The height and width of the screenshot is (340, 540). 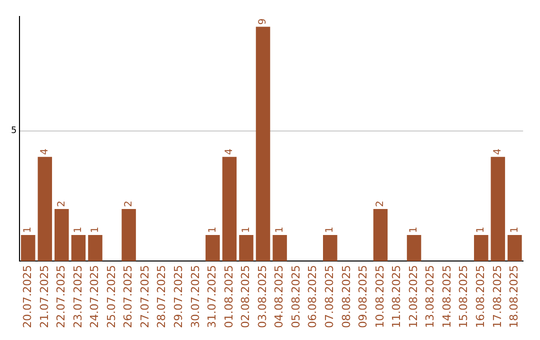 What do you see at coordinates (145, 296) in the screenshot?
I see `x-tick-label: 27.07.2025` at bounding box center [145, 296].